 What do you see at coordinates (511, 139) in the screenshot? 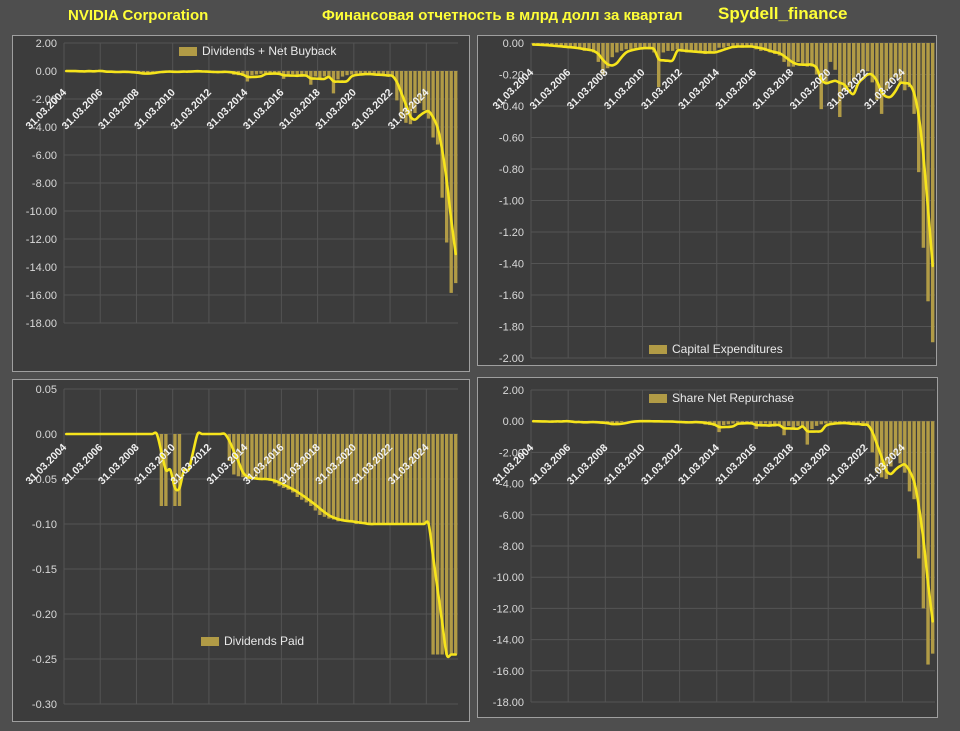
I see `svg-text: -0.60` at bounding box center [511, 139].